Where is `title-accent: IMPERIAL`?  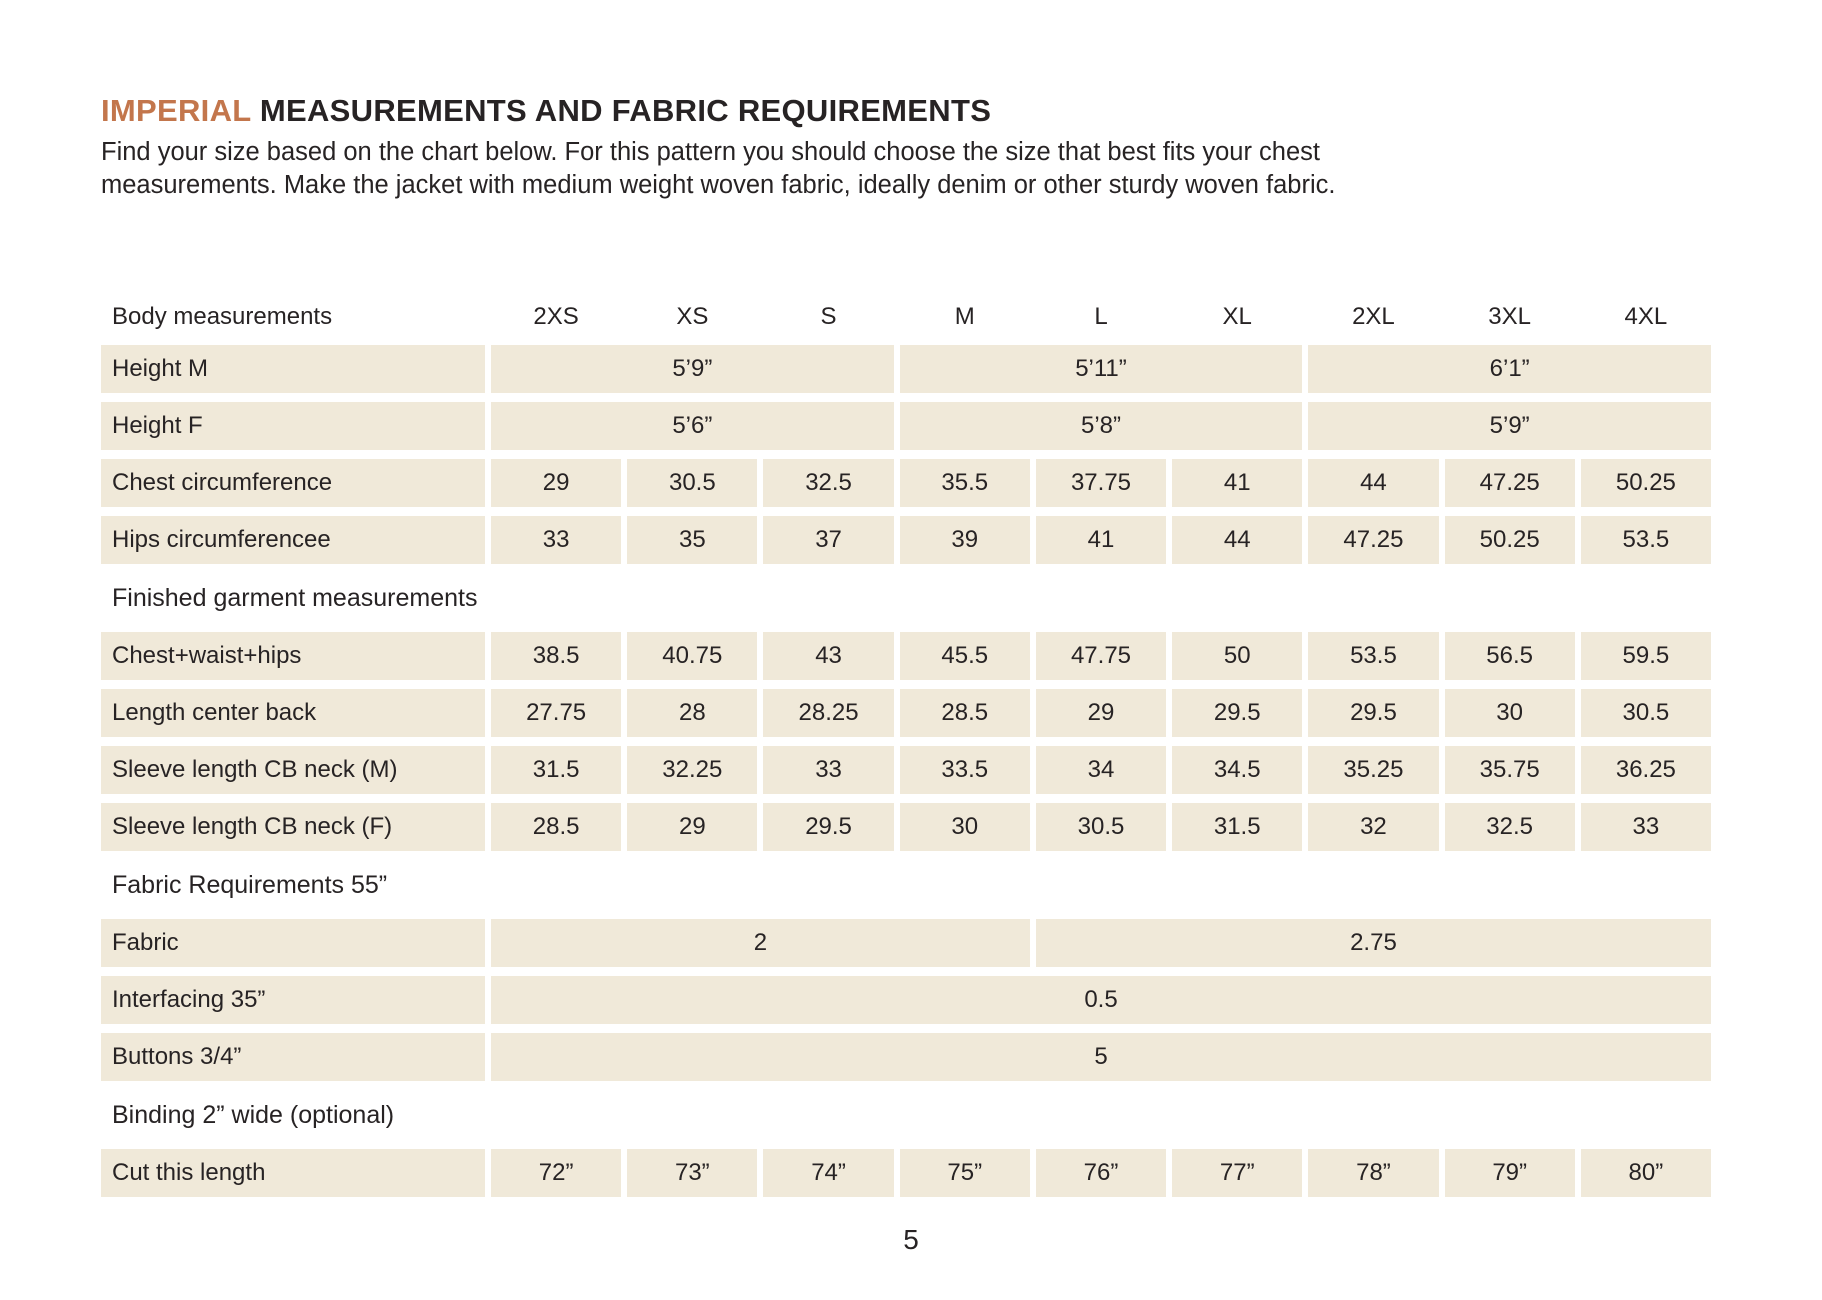 title-accent: IMPERIAL is located at coordinates (176, 110).